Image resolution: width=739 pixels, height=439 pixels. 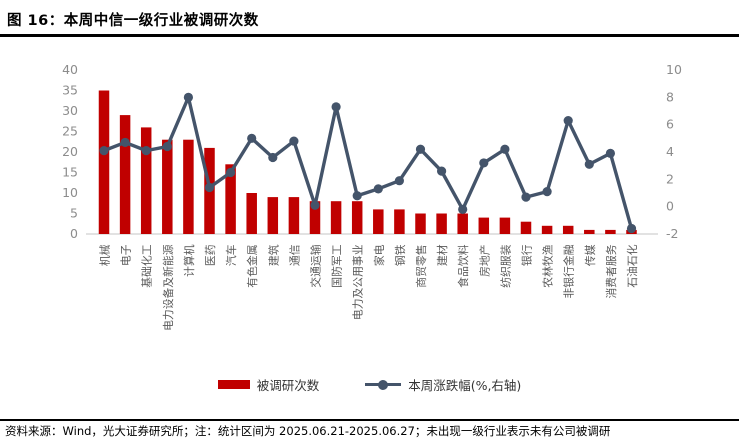 I want to click on category-label: 电力设备及新能源, so click(x=168, y=287).